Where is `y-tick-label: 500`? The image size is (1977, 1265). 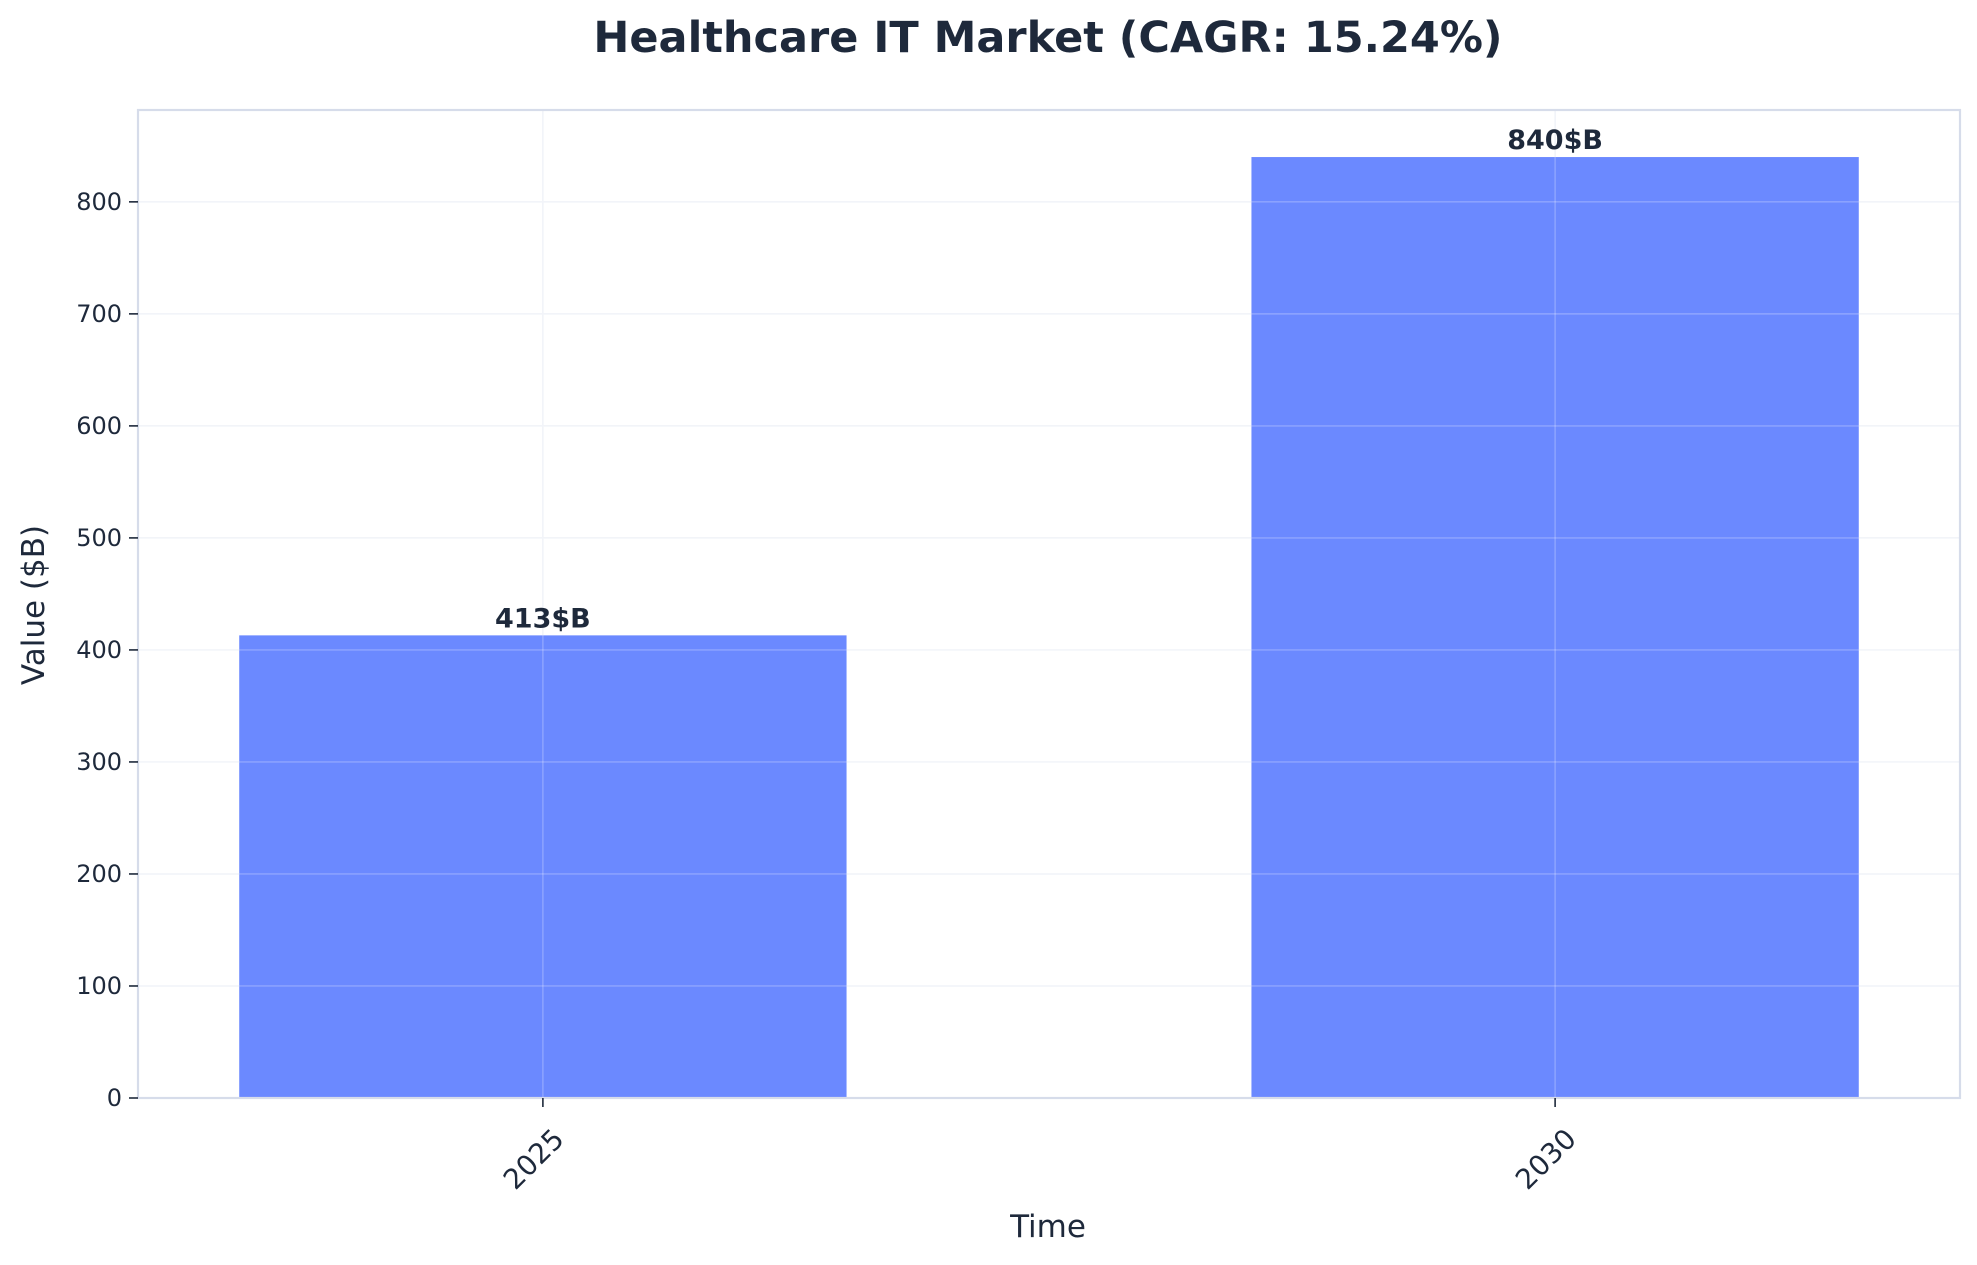
y-tick-label: 500 is located at coordinates (99, 538).